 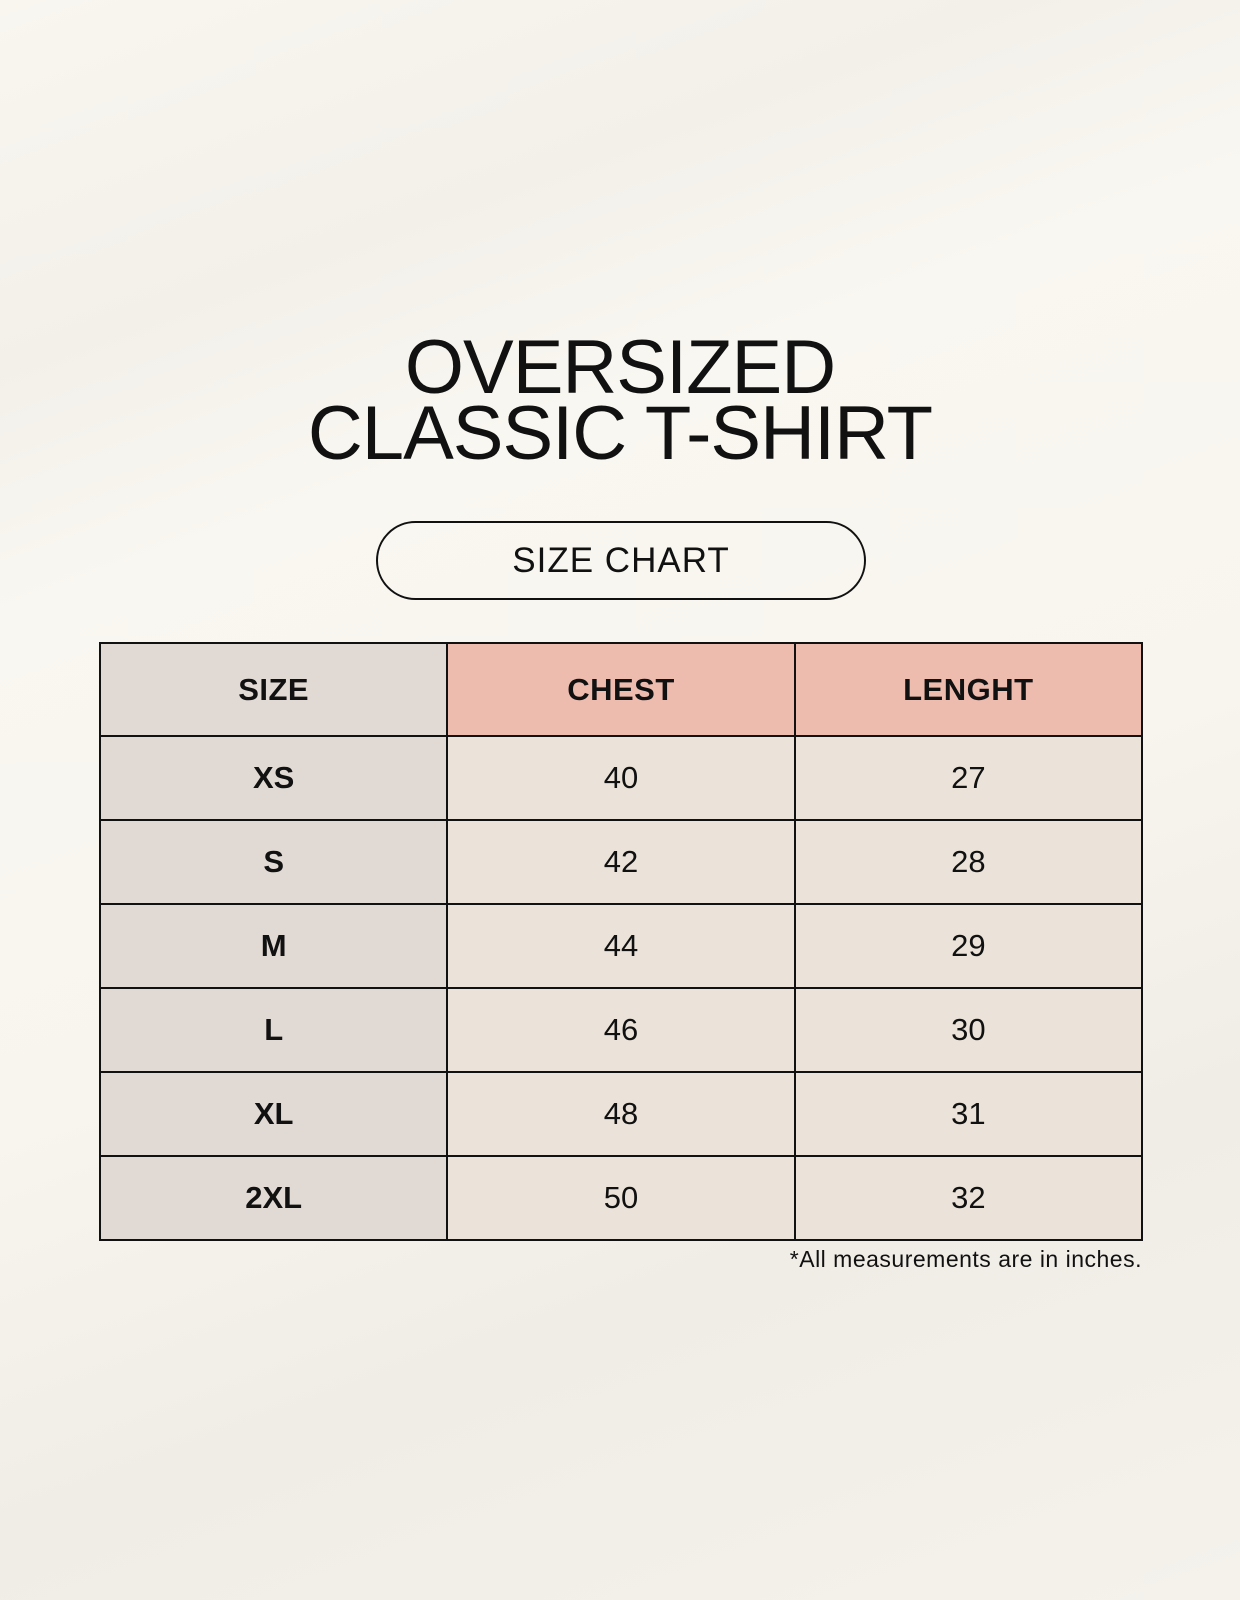 I want to click on size-cell: M, so click(x=273, y=946).